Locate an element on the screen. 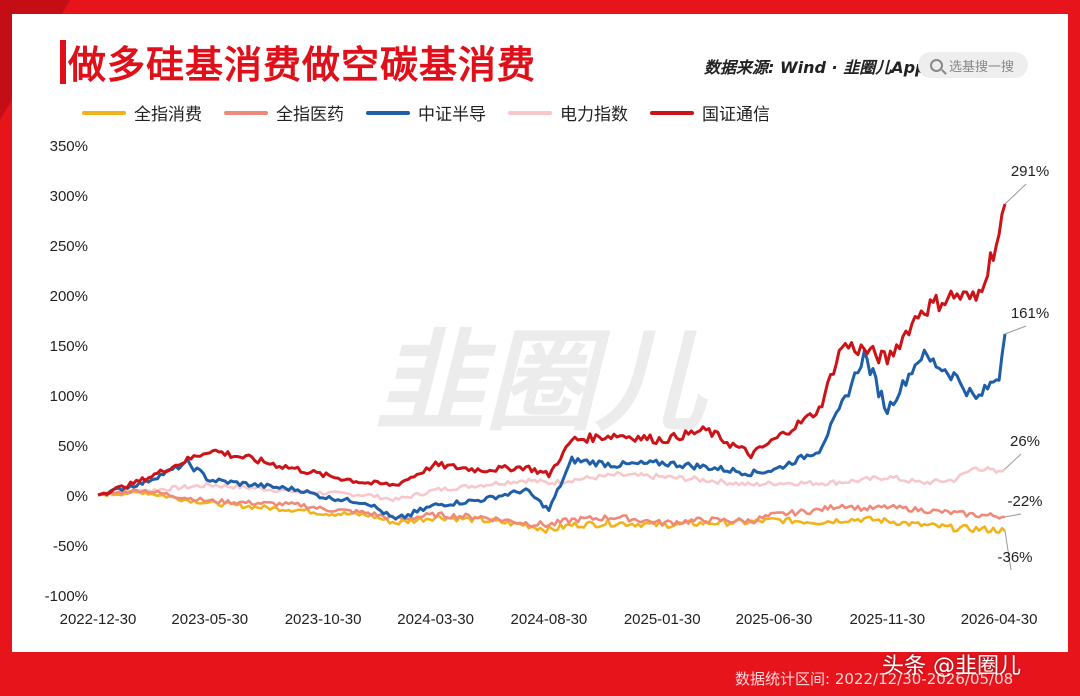  legend-item: 全指医药 is located at coordinates (284, 112).